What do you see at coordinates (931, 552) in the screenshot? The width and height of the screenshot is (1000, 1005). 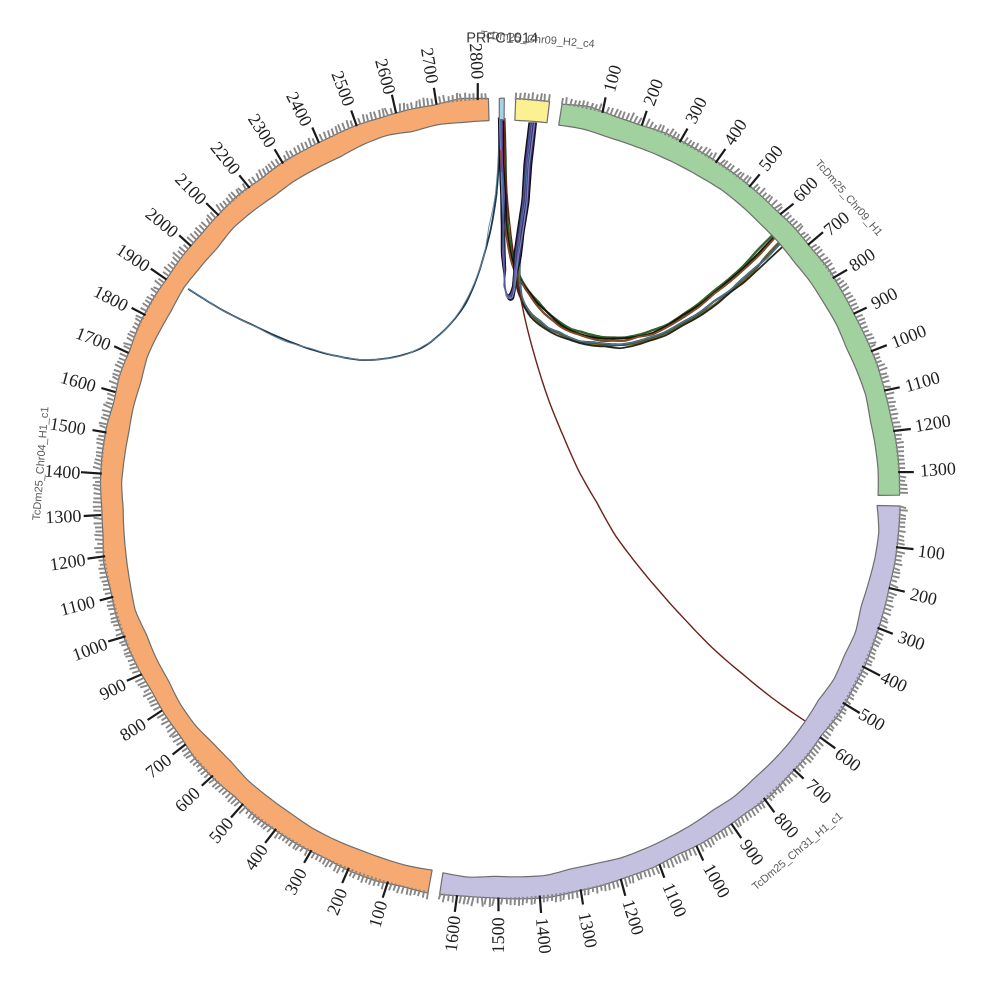 I see `svg-text: 100` at bounding box center [931, 552].